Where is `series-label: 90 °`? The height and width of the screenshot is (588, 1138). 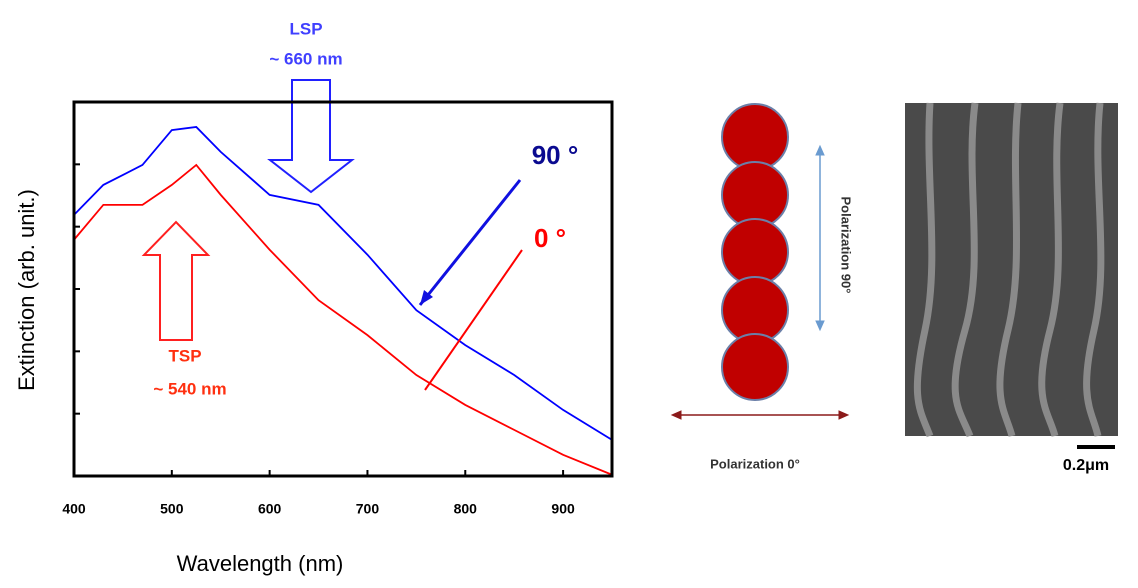
series-label: 90 ° is located at coordinates (555, 155).